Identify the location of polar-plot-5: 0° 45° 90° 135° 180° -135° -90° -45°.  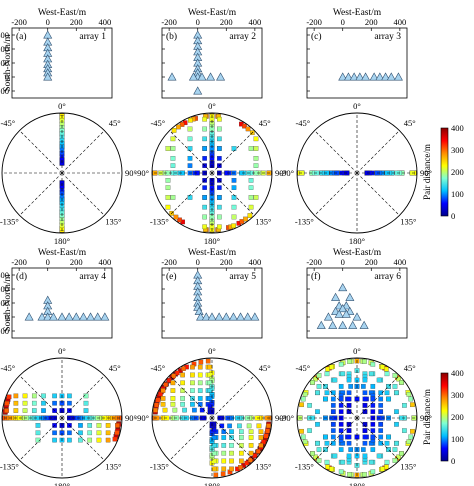
(210, 416).